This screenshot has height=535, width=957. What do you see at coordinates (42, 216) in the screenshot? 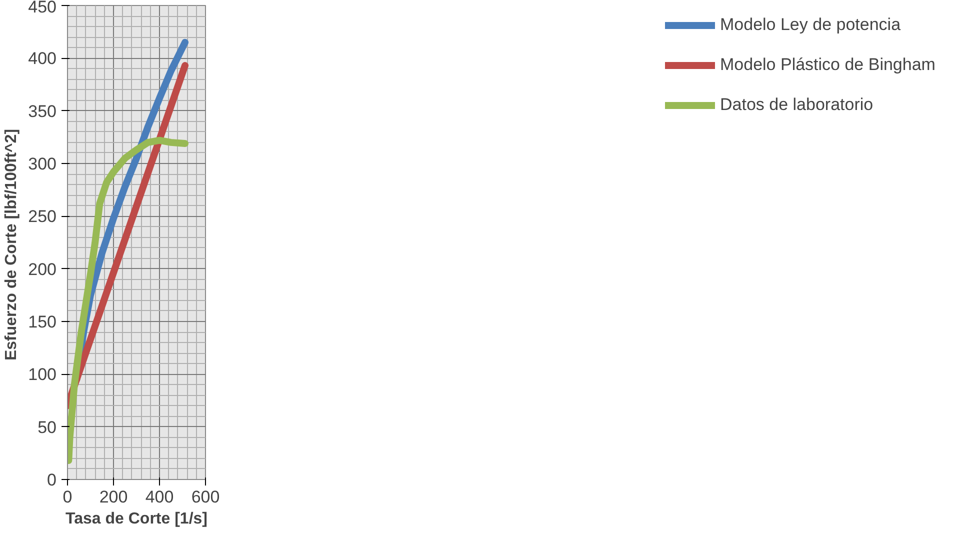
I see `y-tick-label: 250` at bounding box center [42, 216].